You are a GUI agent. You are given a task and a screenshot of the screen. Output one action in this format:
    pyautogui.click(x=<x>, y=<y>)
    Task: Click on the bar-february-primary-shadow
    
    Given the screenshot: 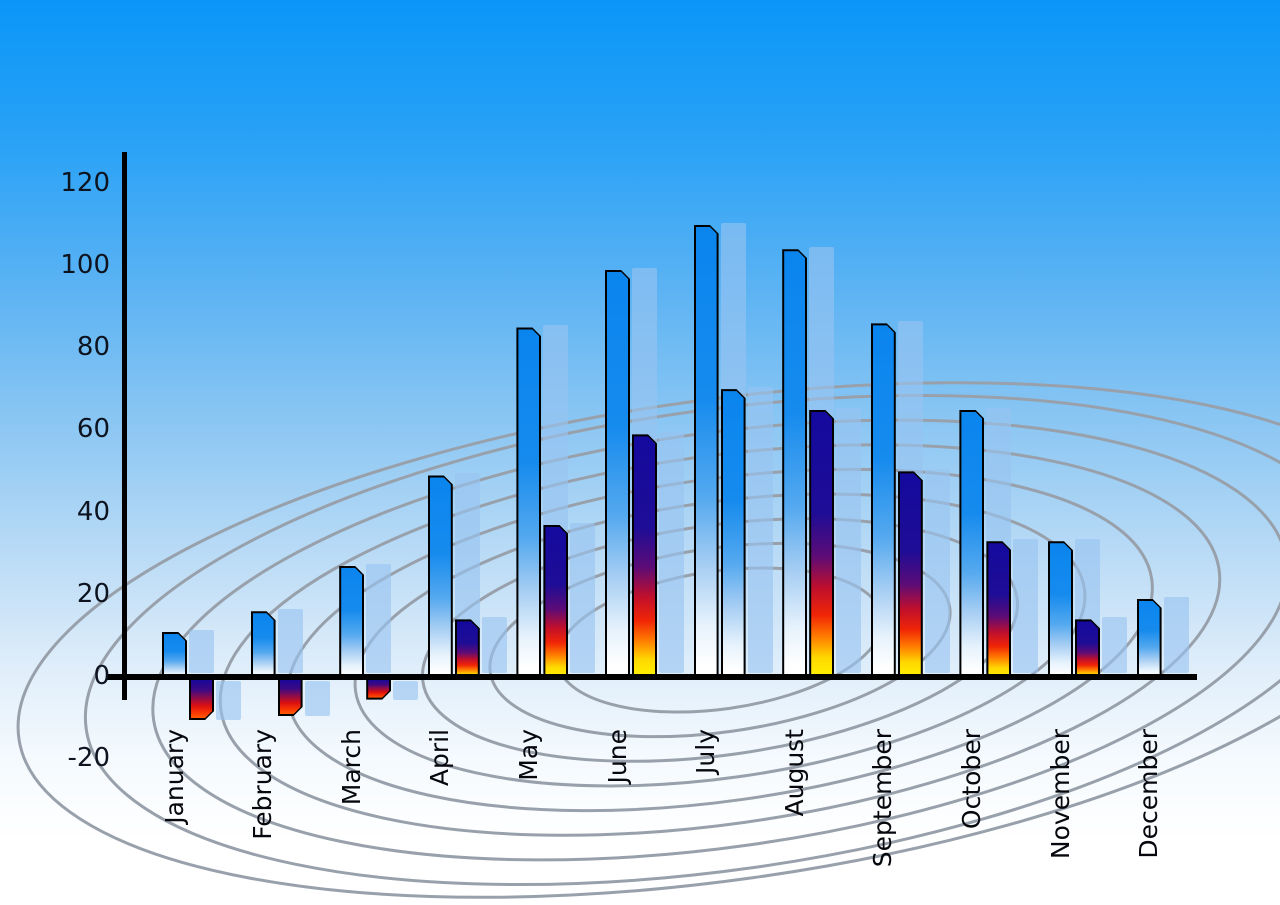 What is the action you would take?
    pyautogui.click(x=290, y=641)
    